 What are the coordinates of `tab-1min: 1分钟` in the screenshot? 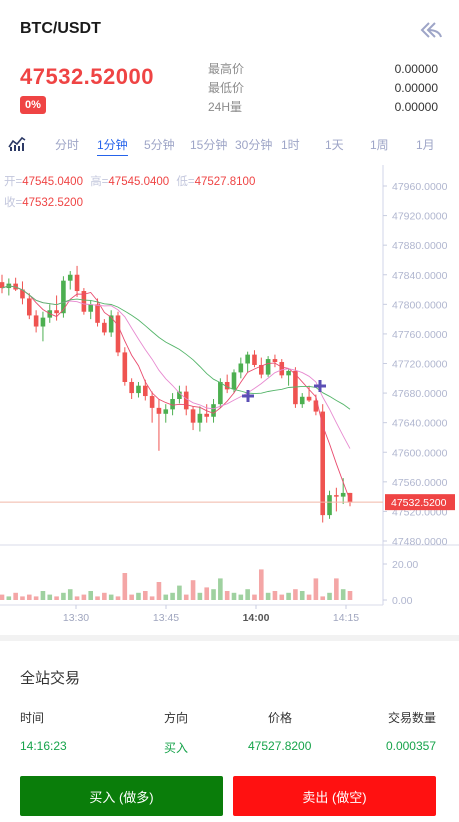 It's located at (112, 146).